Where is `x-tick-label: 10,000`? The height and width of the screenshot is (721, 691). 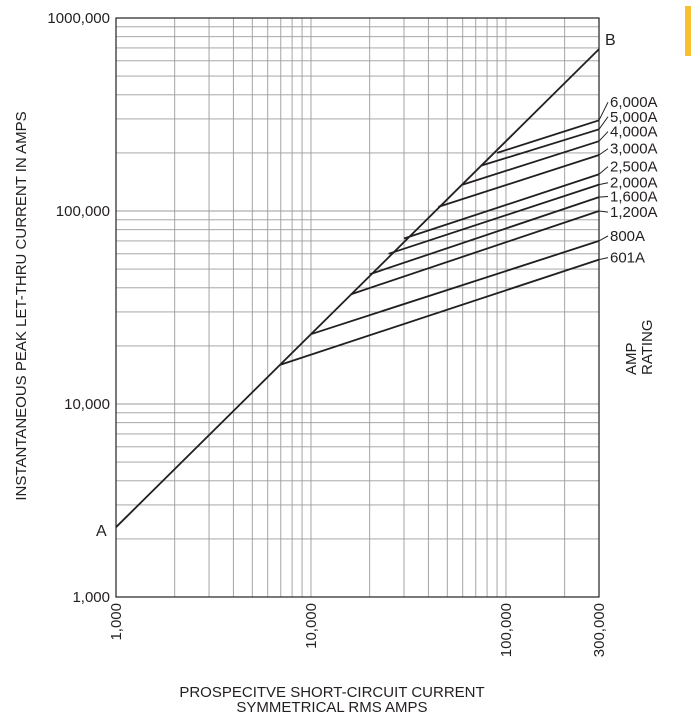 x-tick-label: 10,000 is located at coordinates (311, 626).